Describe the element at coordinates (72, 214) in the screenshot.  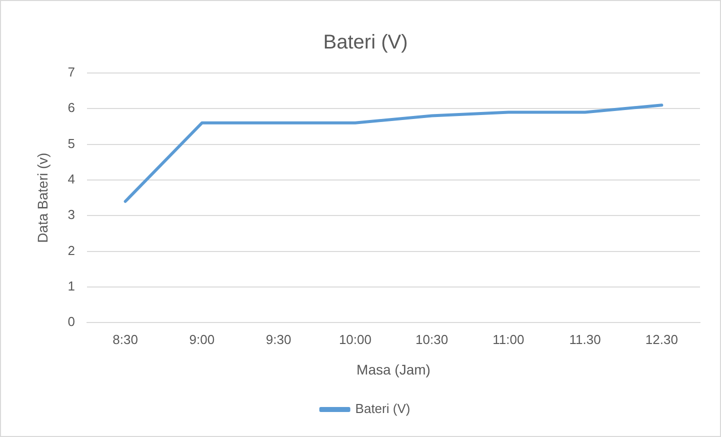
I see `y-tick-label: 3` at that location.